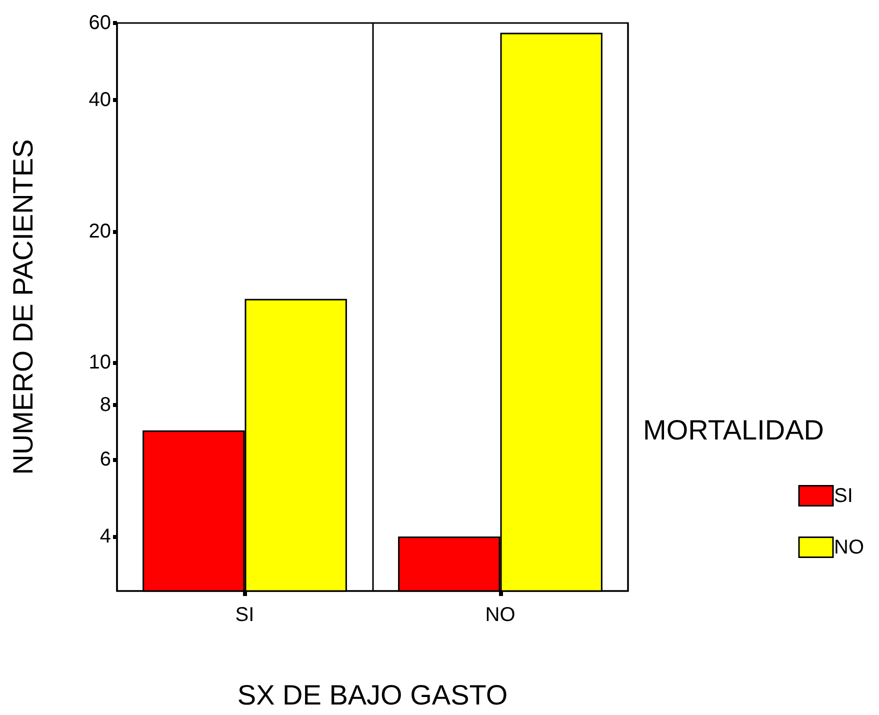  Describe the element at coordinates (105, 536) in the screenshot. I see `y-tick-label: 4` at that location.